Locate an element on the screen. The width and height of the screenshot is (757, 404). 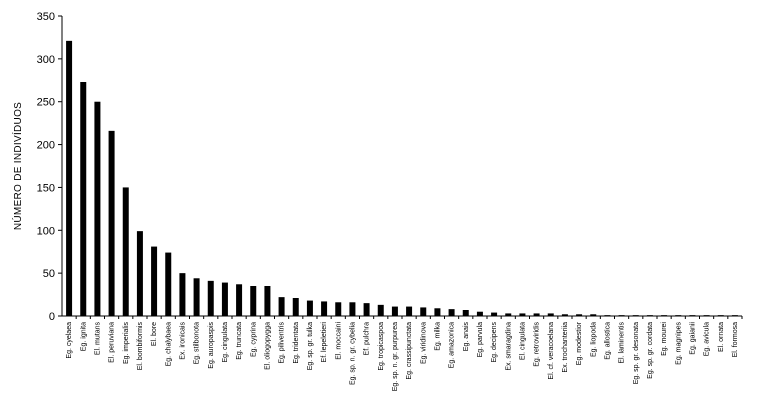
x-tick-label: Eg. sp. n. gr. cybelia is located at coordinates (352, 353).